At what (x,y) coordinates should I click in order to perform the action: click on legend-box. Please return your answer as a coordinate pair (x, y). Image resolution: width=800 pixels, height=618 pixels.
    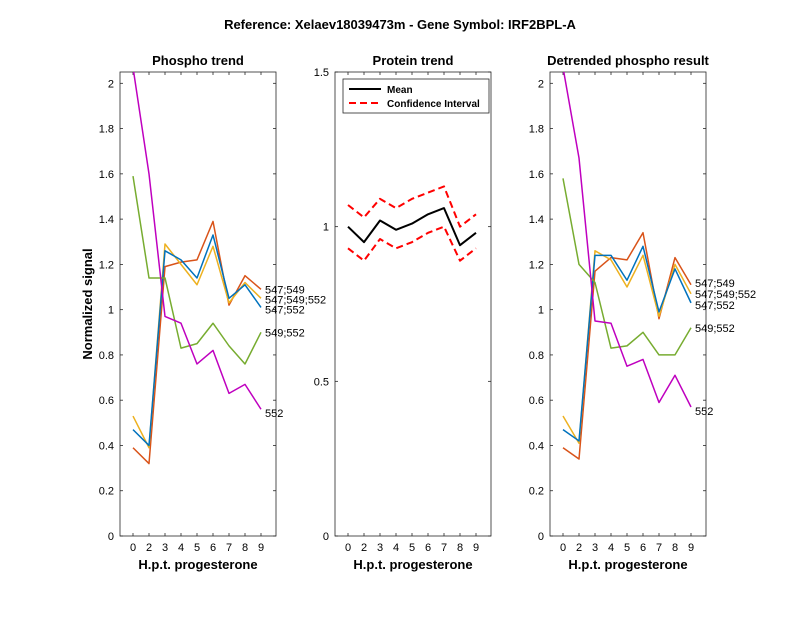
    Looking at the image, I should click on (416, 96).